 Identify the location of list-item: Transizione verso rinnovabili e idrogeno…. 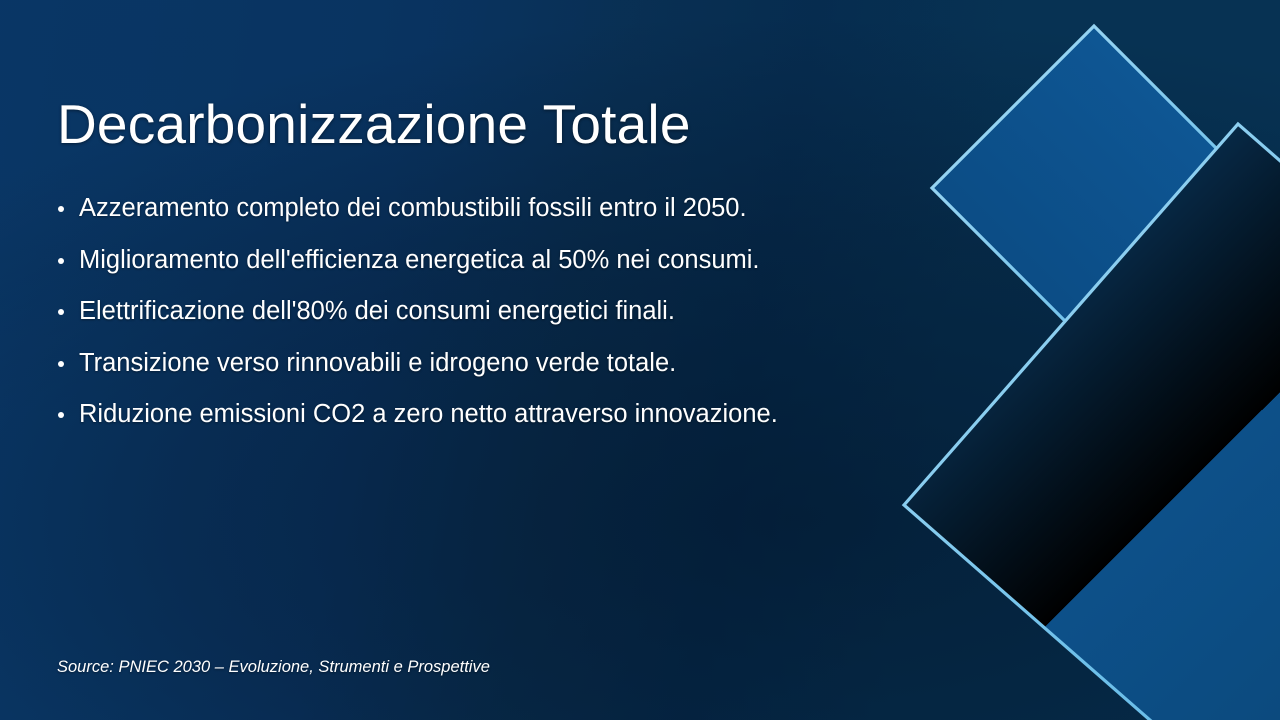
(530, 363).